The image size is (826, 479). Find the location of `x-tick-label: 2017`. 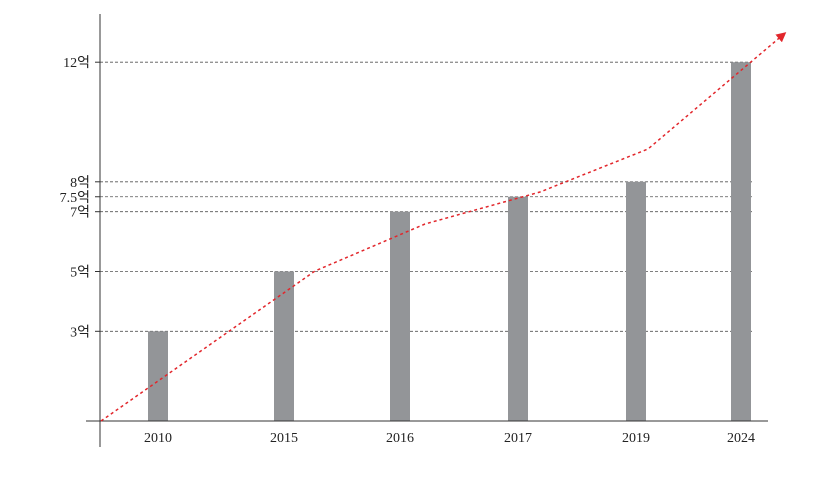

x-tick-label: 2017 is located at coordinates (518, 438).